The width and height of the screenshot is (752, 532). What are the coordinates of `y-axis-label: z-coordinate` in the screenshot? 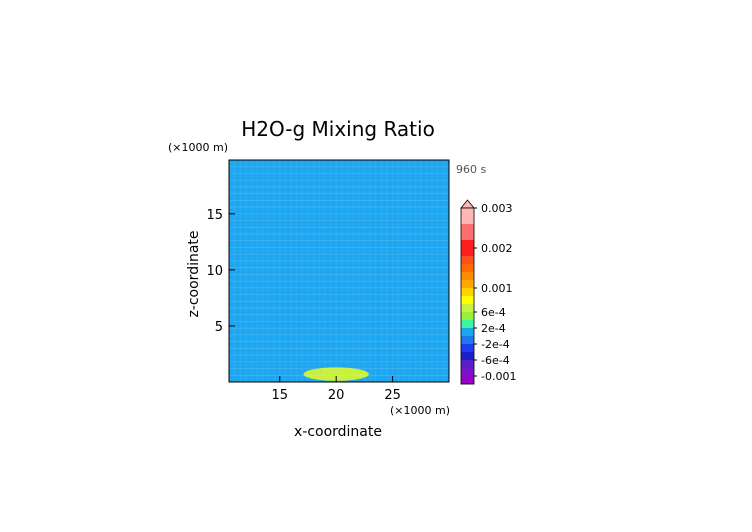 It's located at (194, 273).